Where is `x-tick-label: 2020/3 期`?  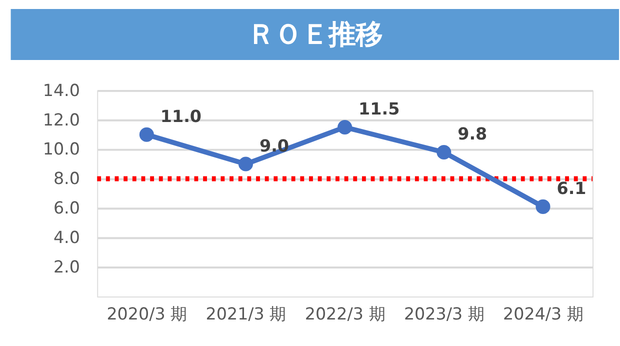 x-tick-label: 2020/3 期 is located at coordinates (147, 314).